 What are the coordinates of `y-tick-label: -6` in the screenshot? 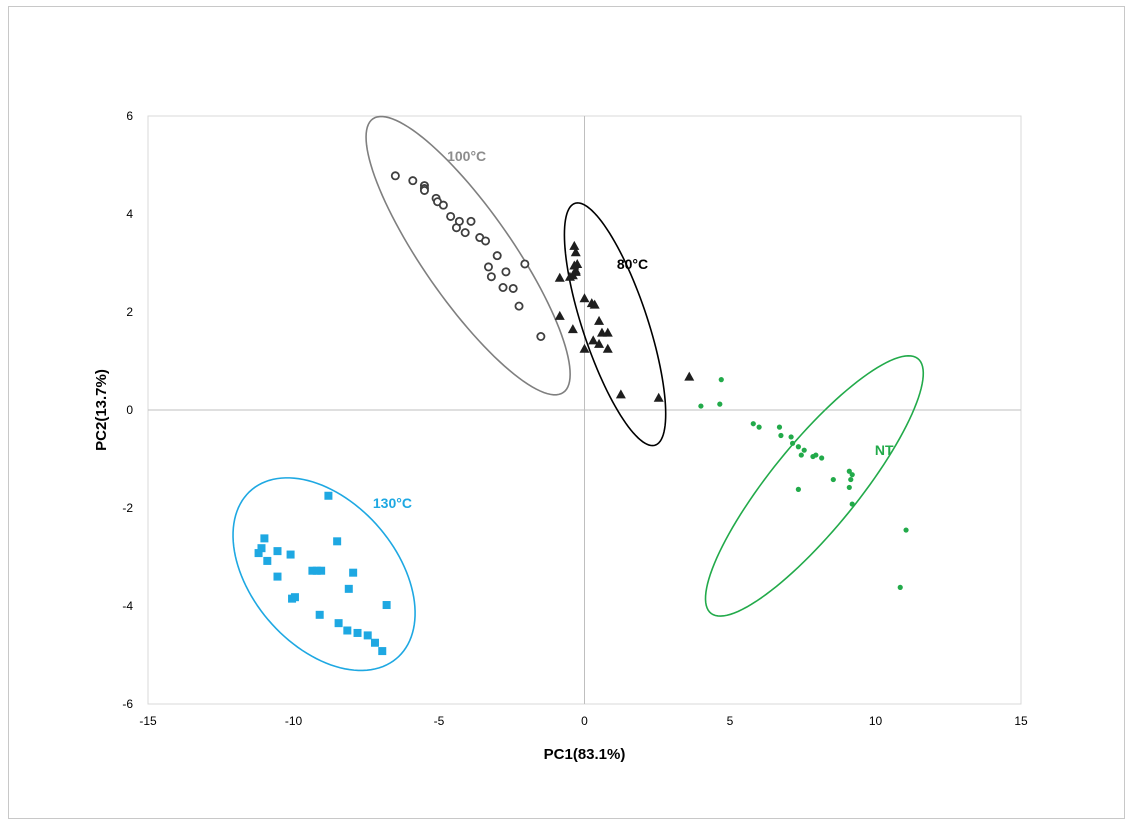 It's located at (127, 704).